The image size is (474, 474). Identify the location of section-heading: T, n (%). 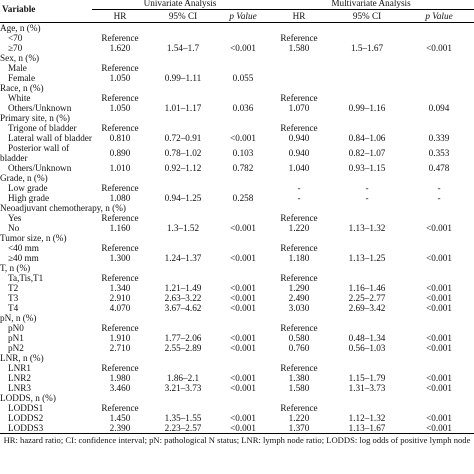
(15, 268).